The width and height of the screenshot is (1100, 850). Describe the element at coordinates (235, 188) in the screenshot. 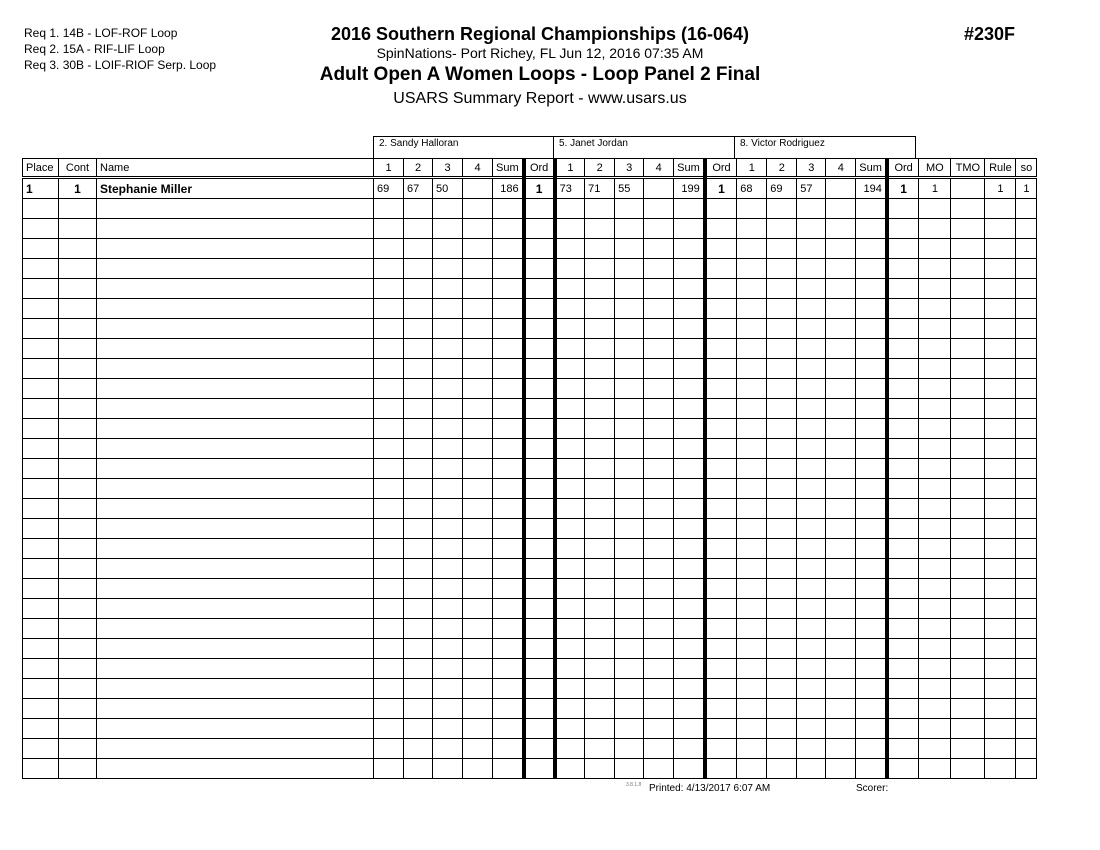

I see `name-cell: Stephanie Miller` at that location.